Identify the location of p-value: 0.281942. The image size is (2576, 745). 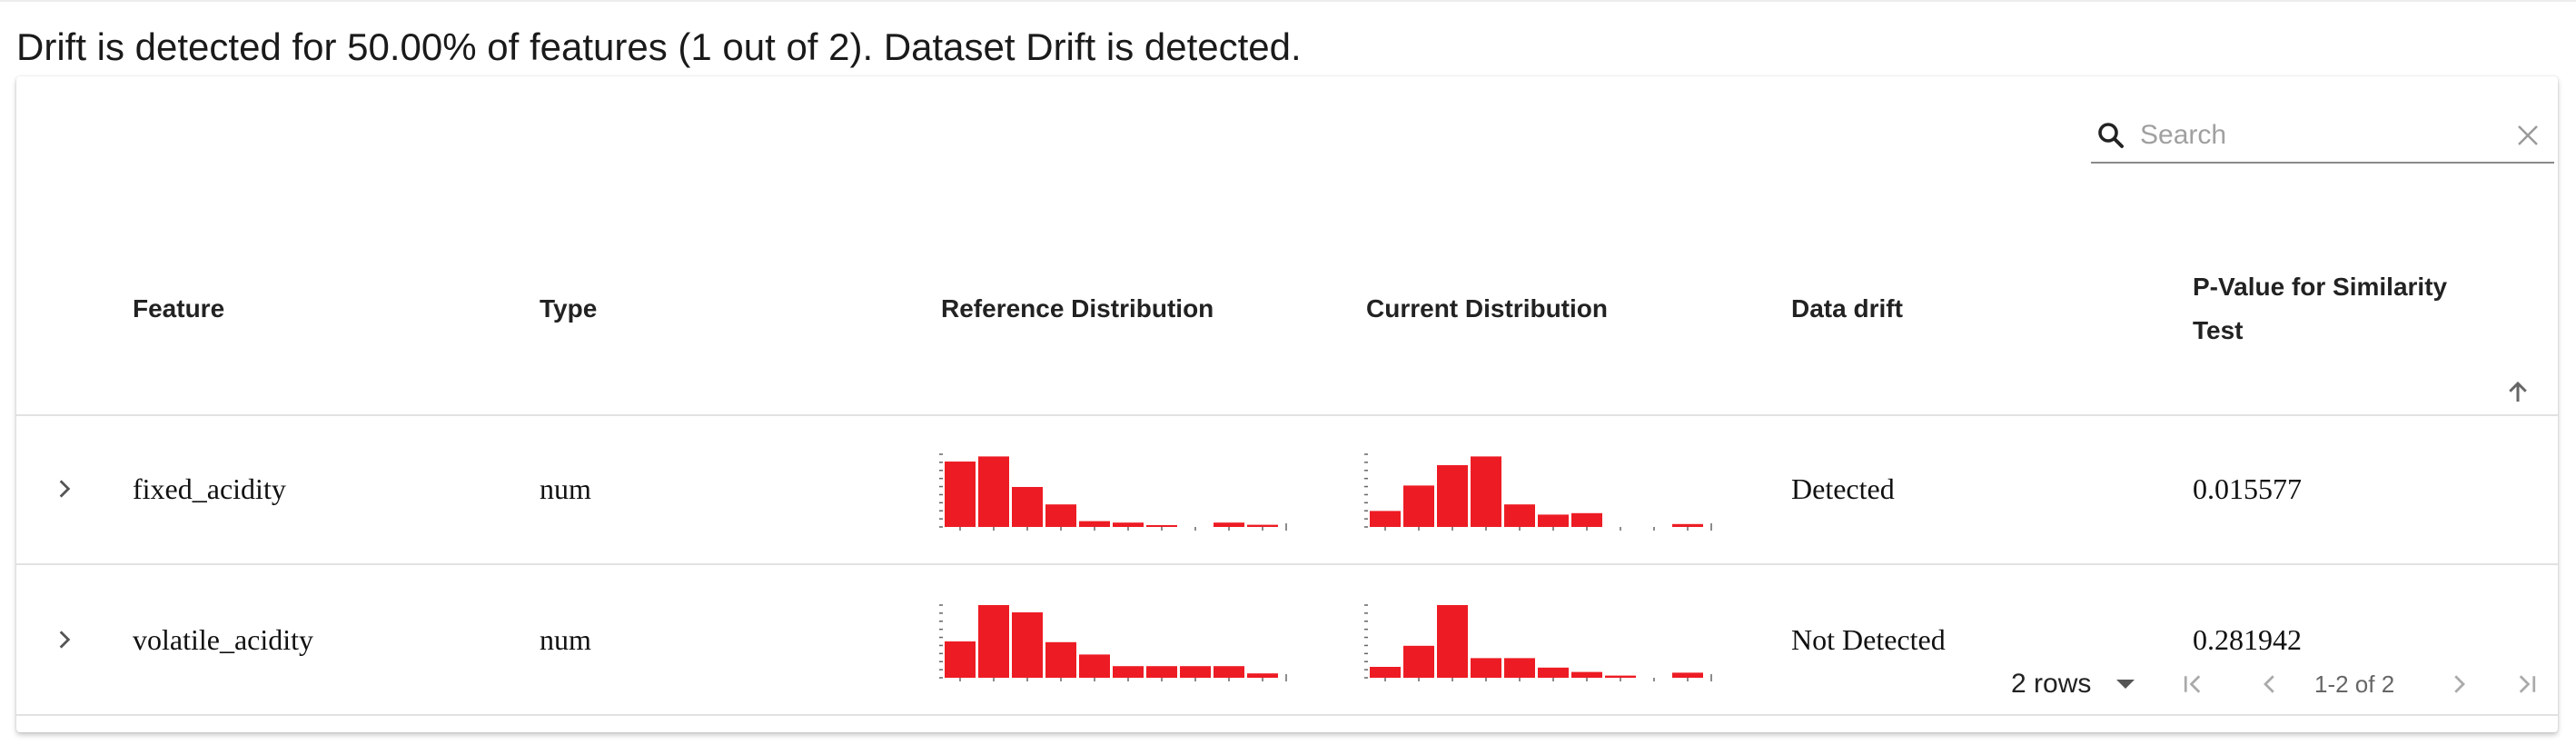
(2247, 639).